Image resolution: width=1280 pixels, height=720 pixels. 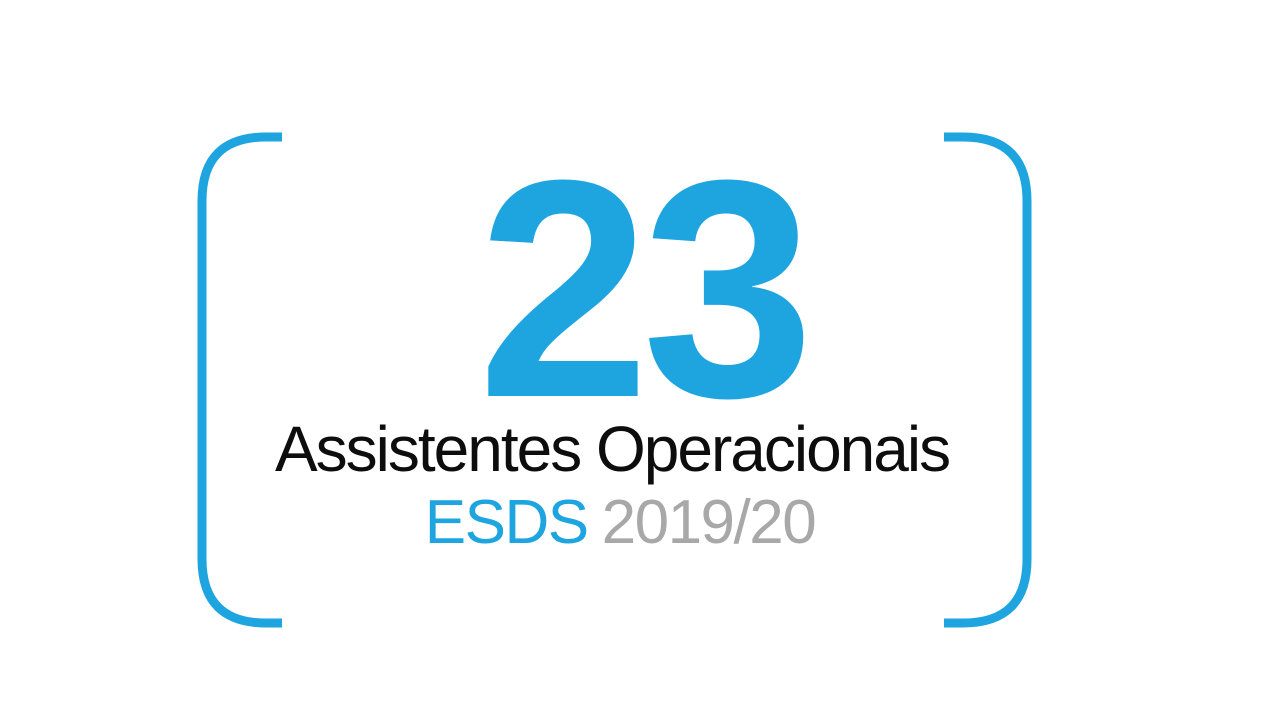 I want to click on left-bracket-shape, so click(x=239, y=380).